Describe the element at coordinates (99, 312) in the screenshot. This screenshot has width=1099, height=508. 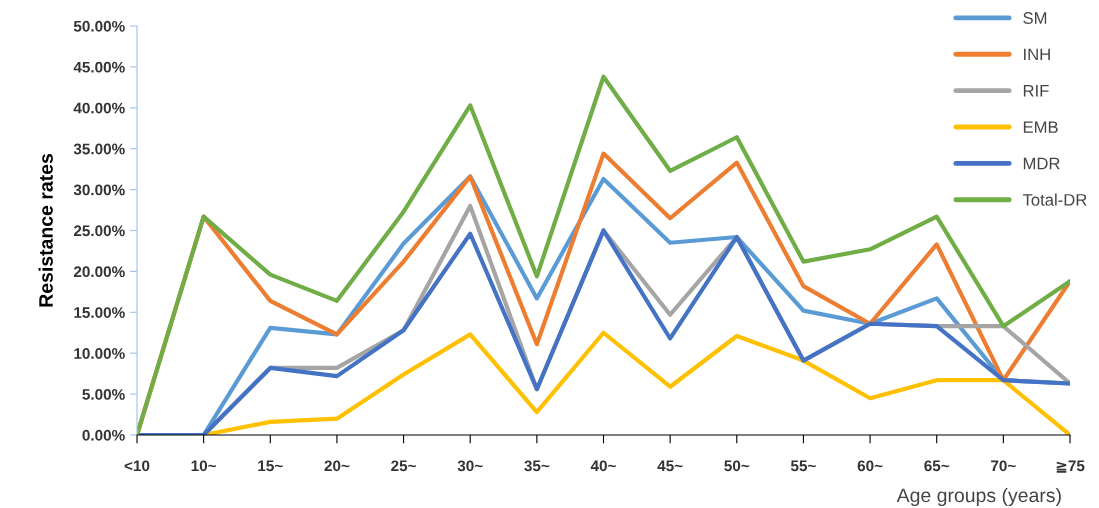
I see `y-tick-label: 15.00%` at that location.